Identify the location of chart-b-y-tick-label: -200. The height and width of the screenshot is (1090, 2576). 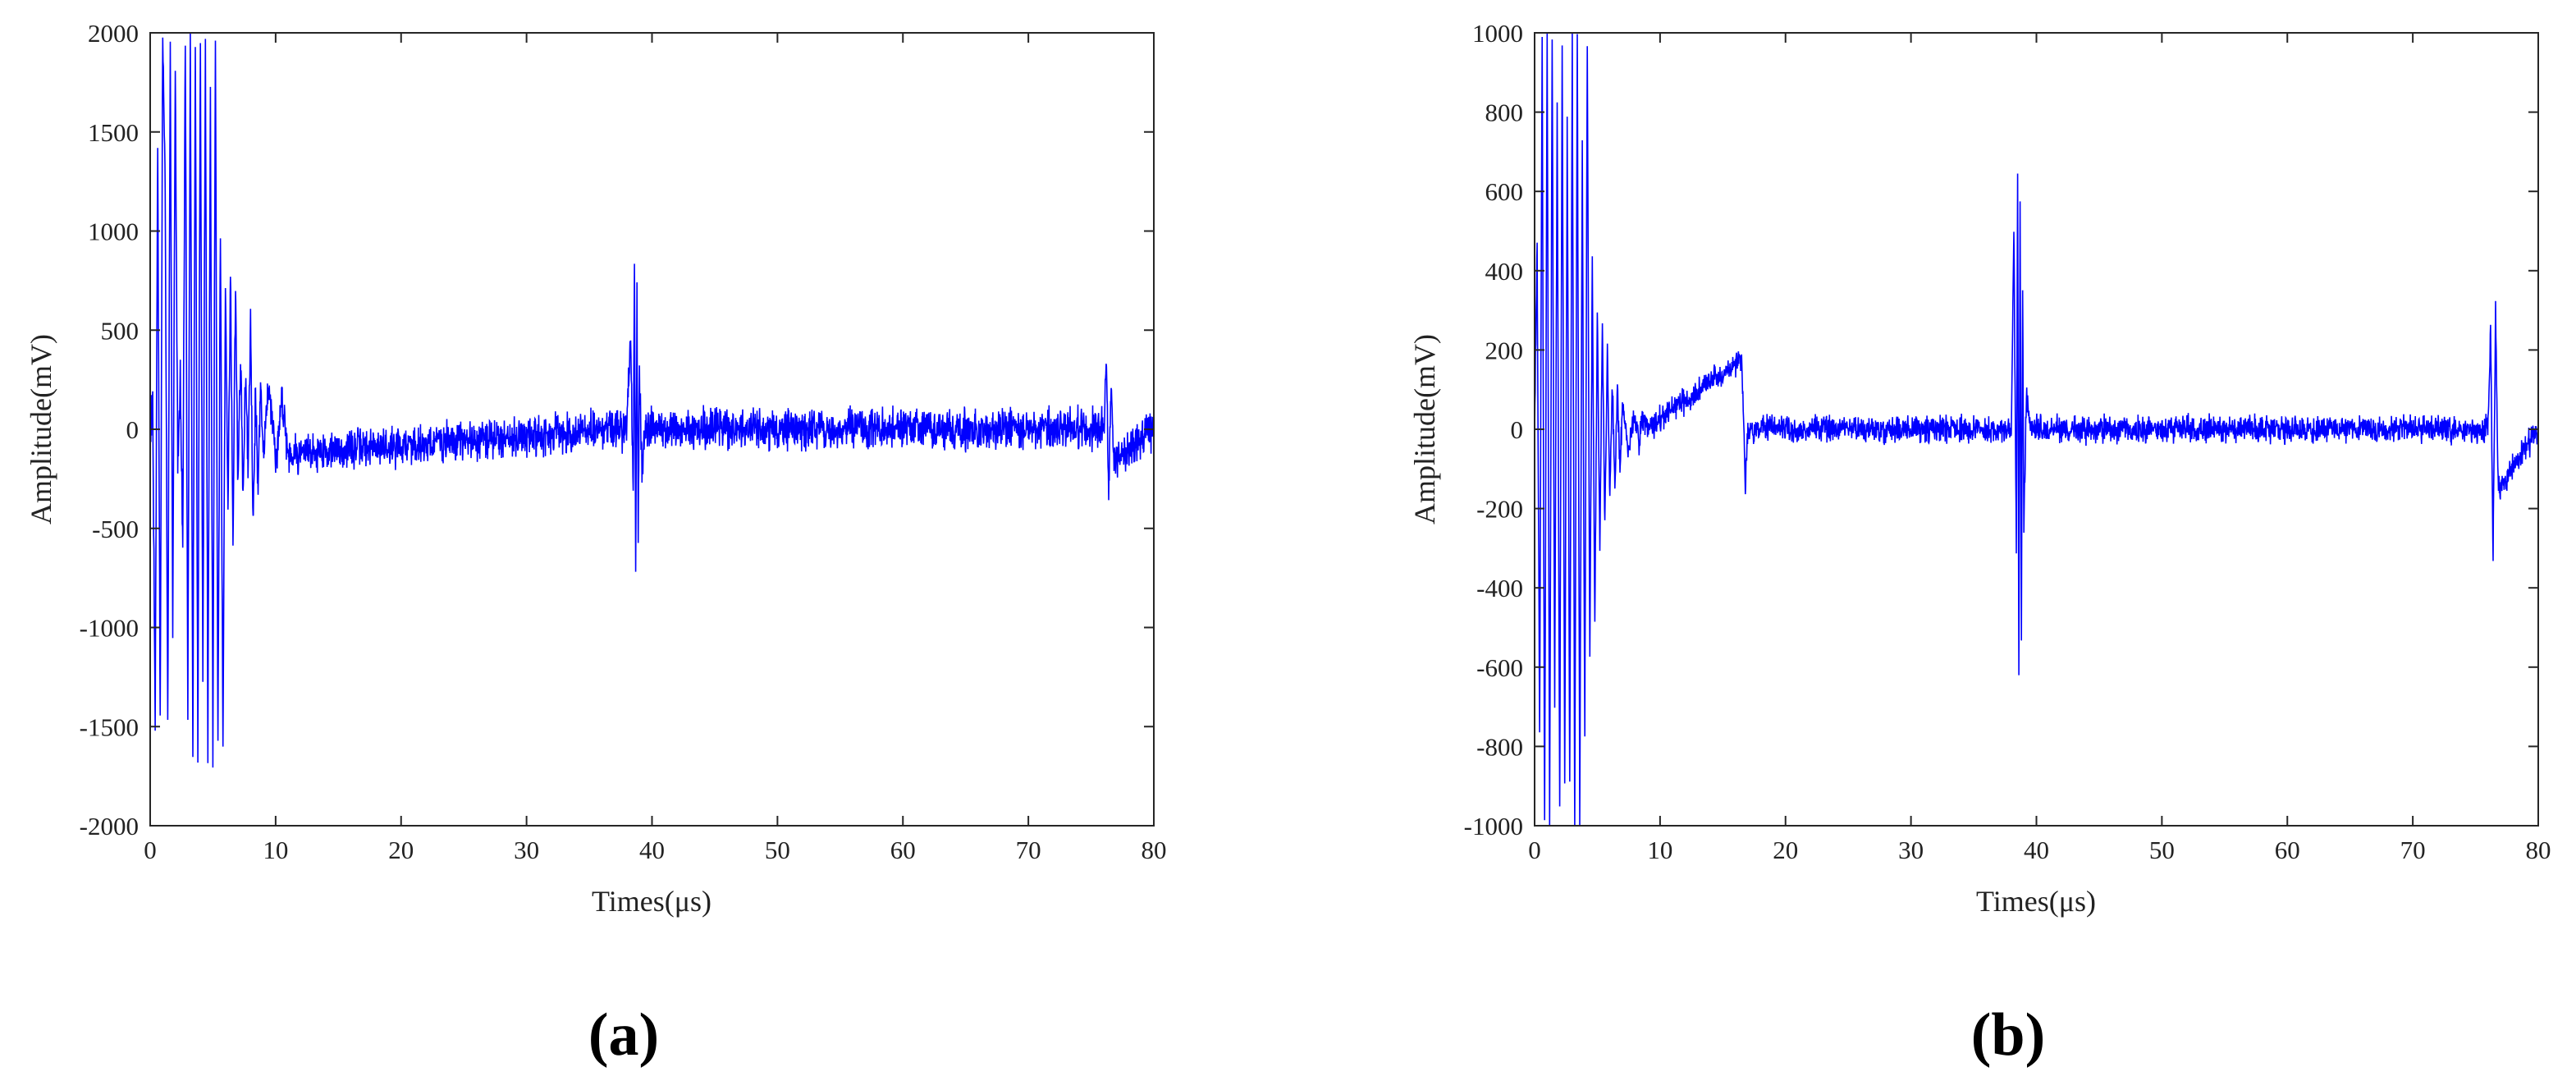
(1499, 509).